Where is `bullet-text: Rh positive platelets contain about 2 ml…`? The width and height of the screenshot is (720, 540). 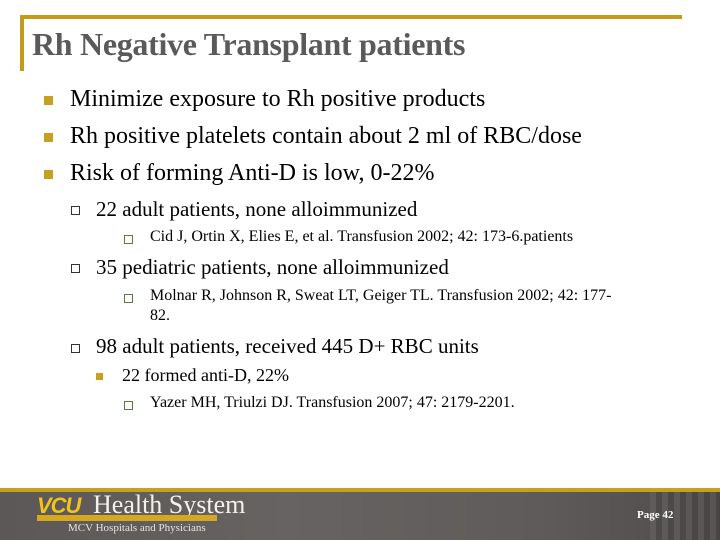 bullet-text: Rh positive platelets contain about 2 ml… is located at coordinates (326, 136).